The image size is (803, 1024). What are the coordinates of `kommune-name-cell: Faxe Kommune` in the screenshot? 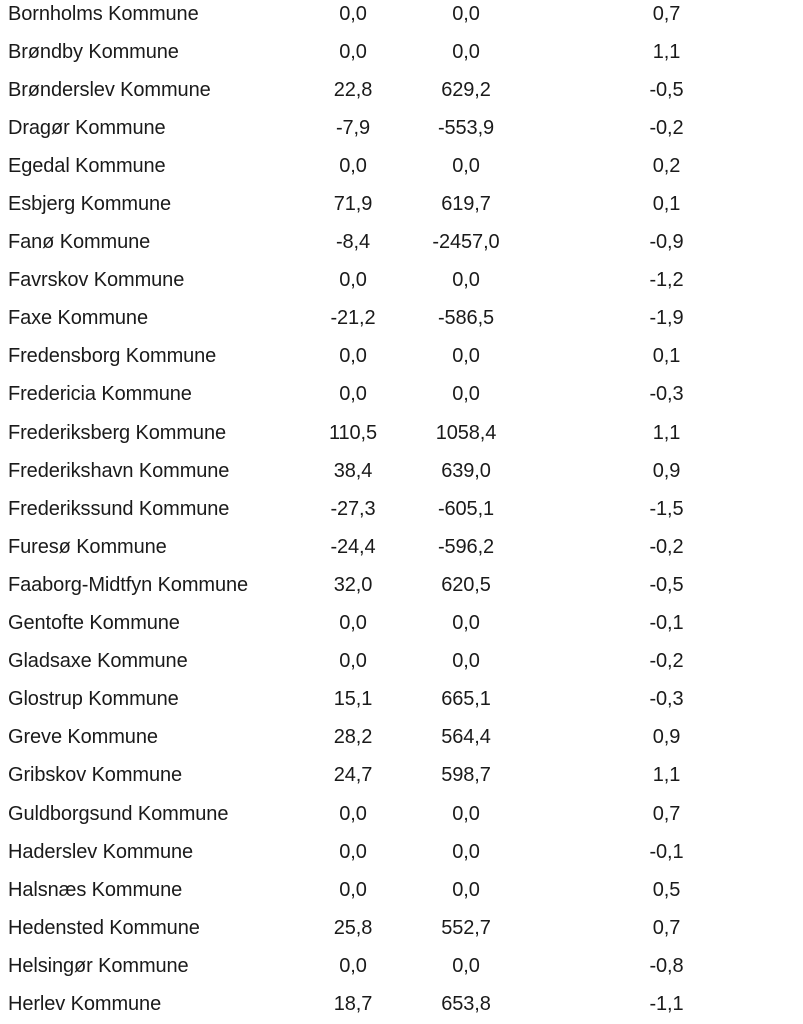 It's located at (78, 318).